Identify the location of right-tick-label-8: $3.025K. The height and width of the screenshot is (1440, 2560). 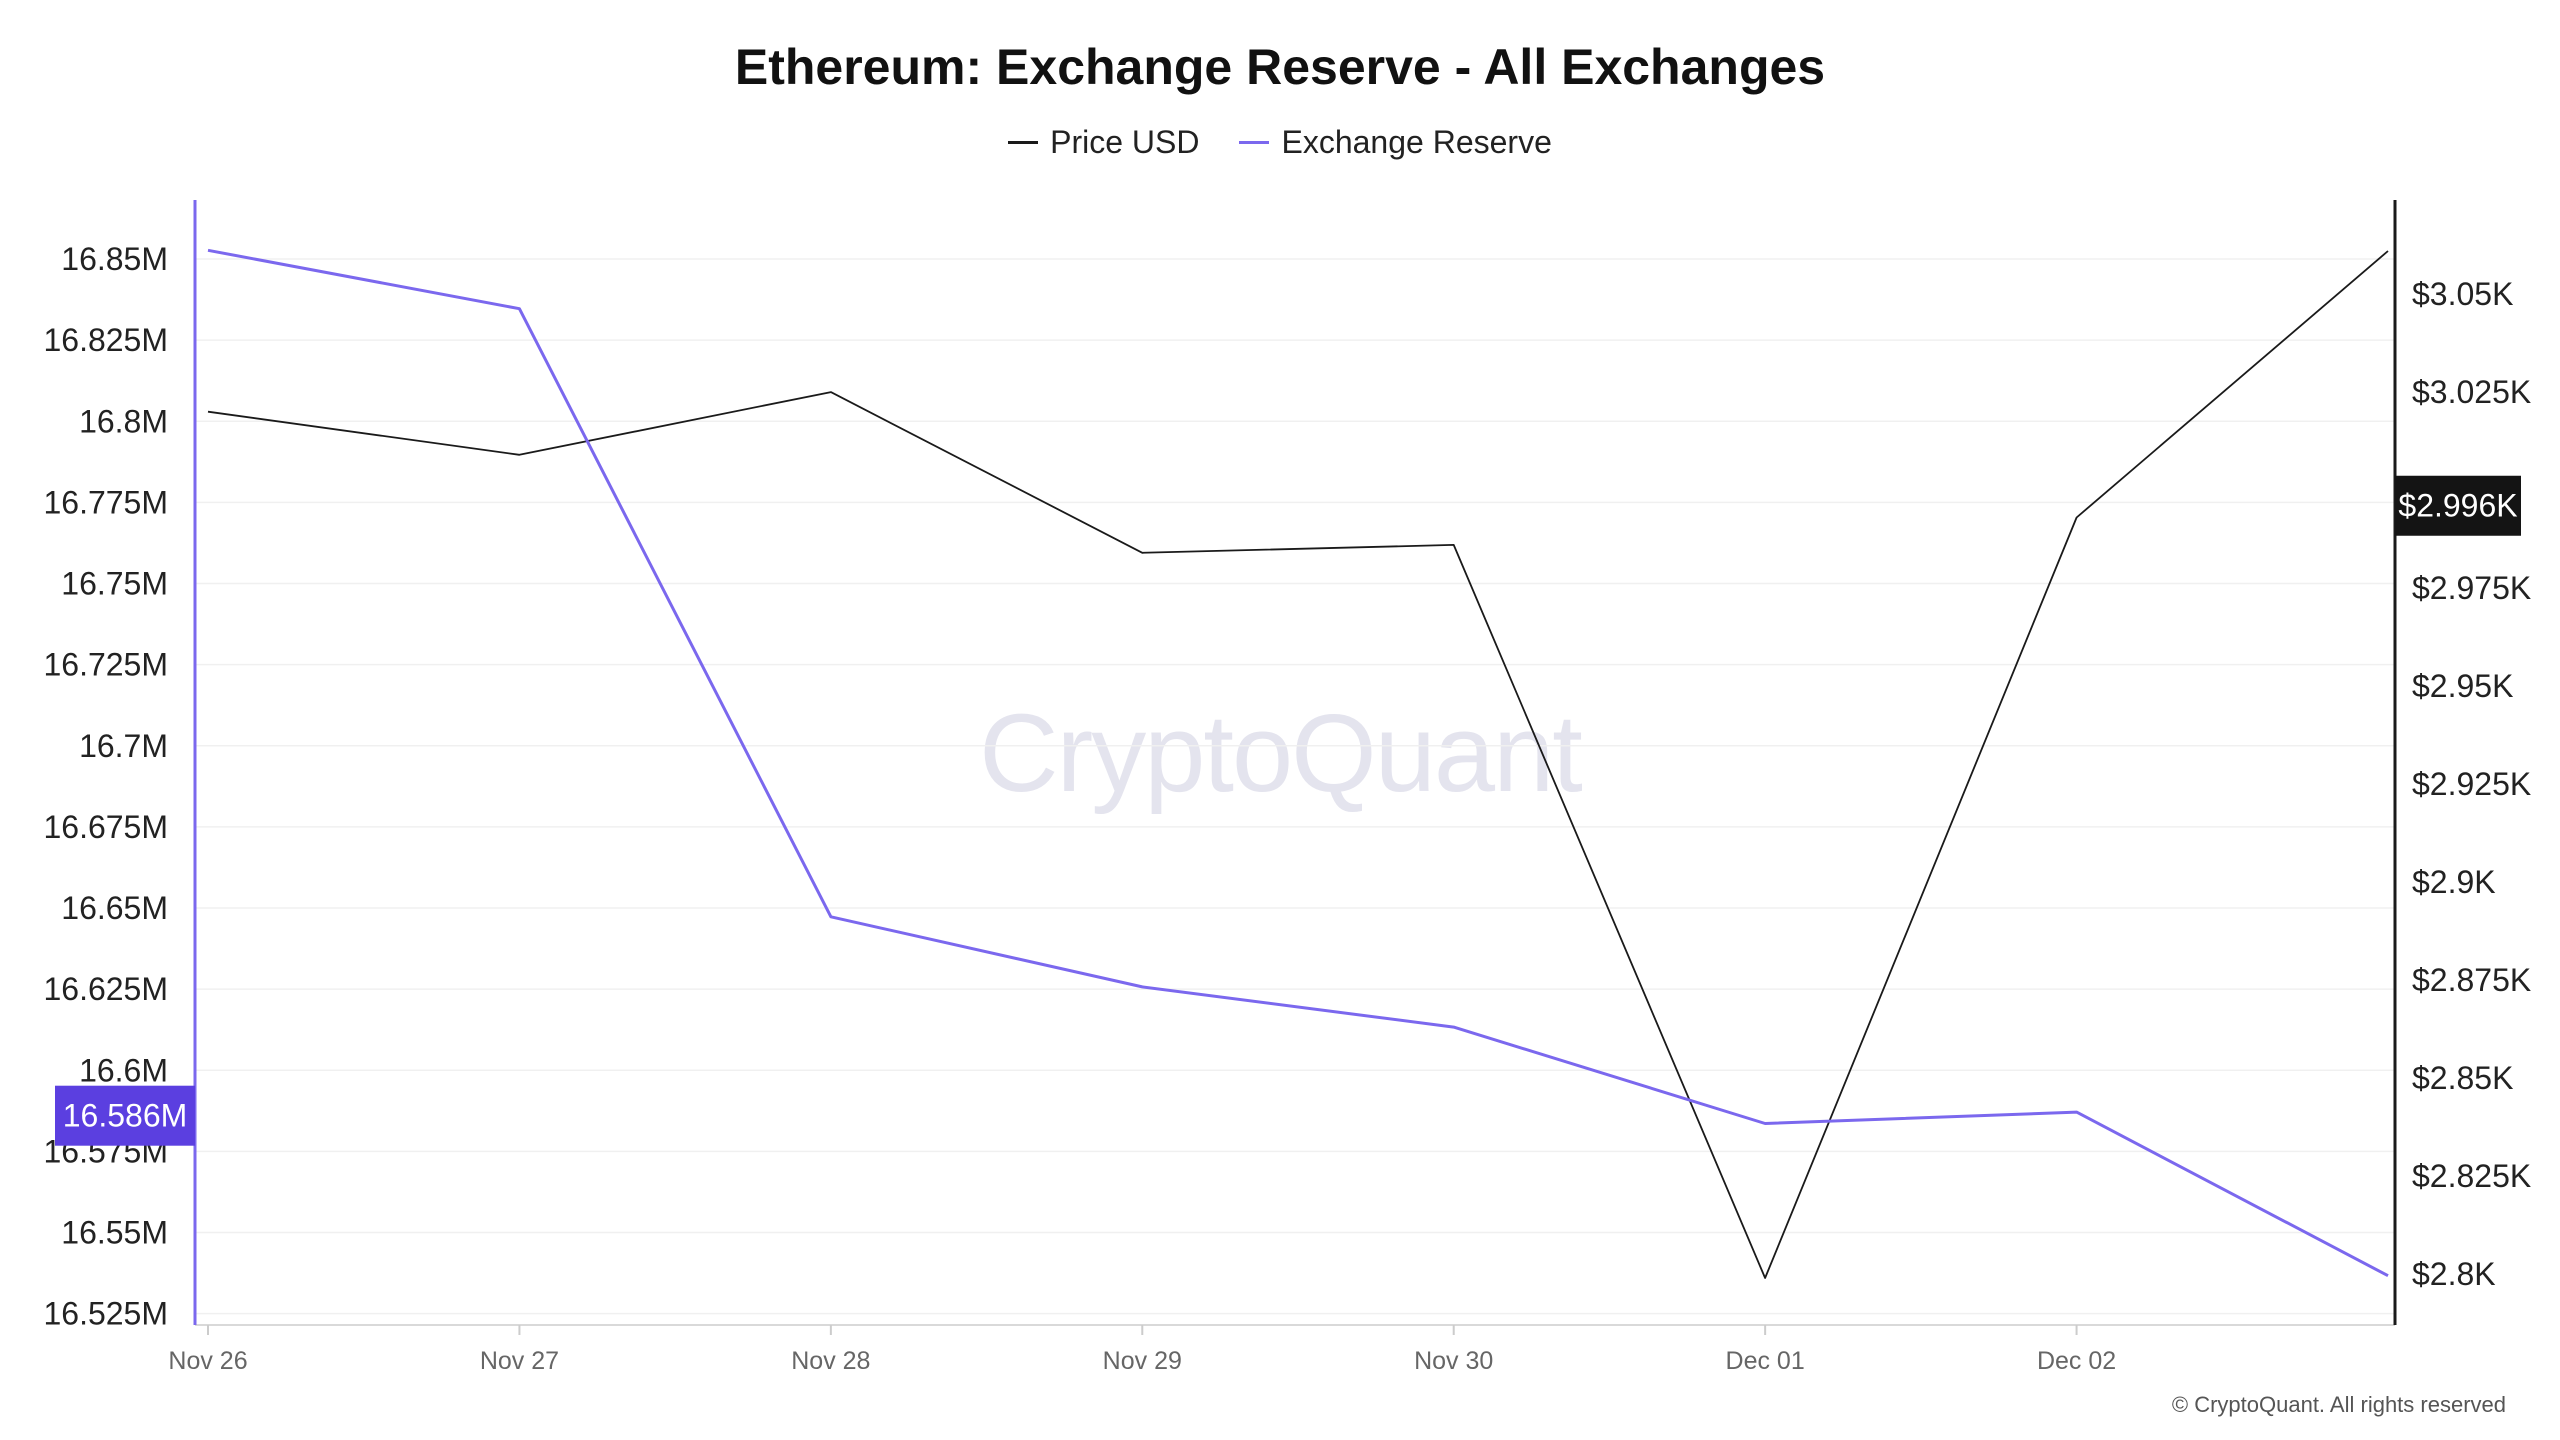
(2471, 392).